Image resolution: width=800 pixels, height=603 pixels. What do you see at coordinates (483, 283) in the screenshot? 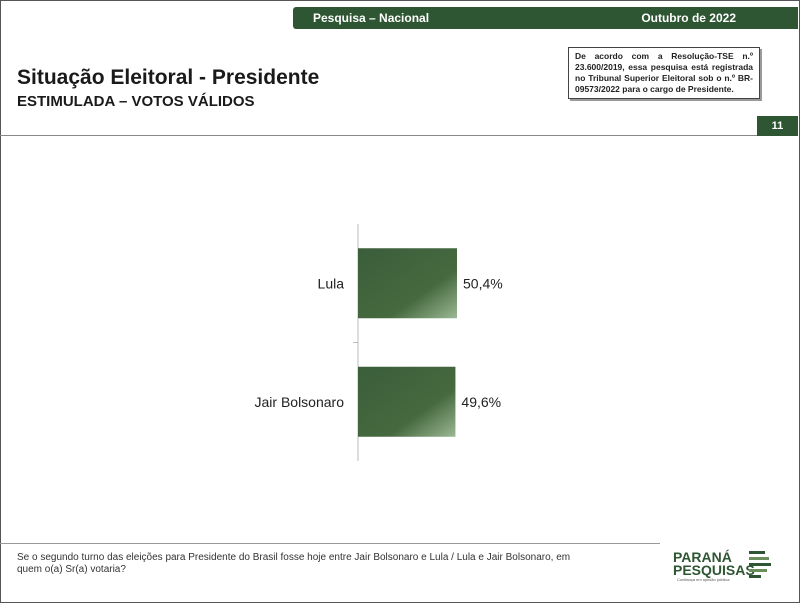
I see `value-label: 50,4%` at bounding box center [483, 283].